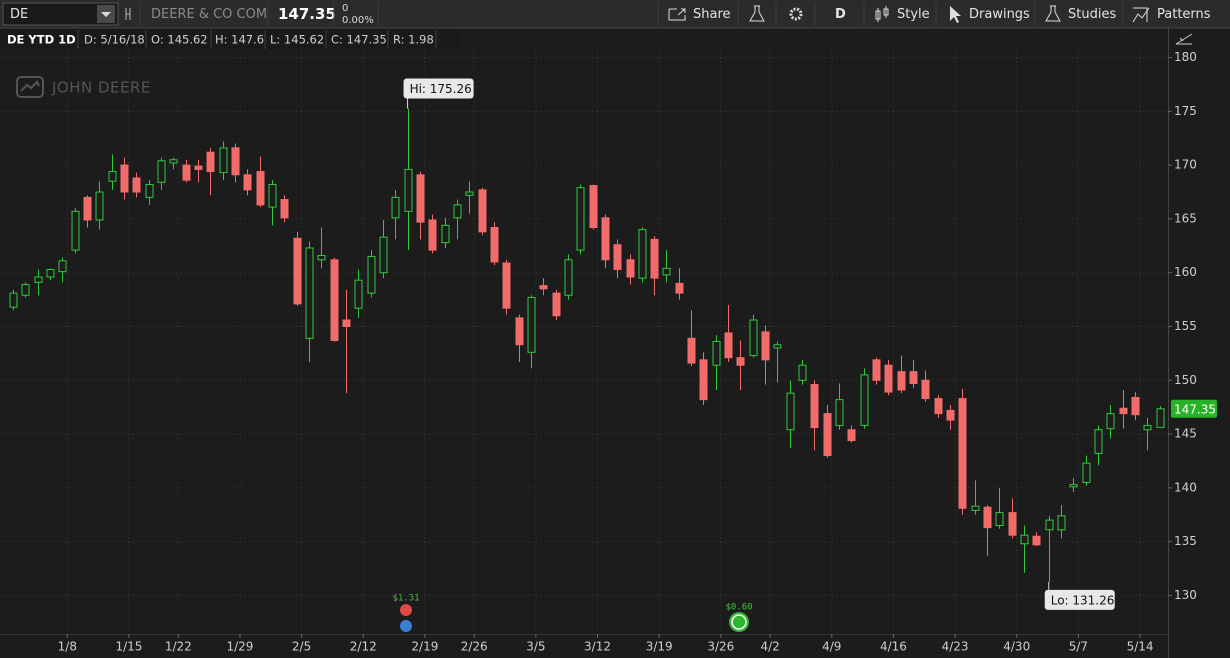 This screenshot has width=1230, height=658. I want to click on earnings-icon, so click(406, 610).